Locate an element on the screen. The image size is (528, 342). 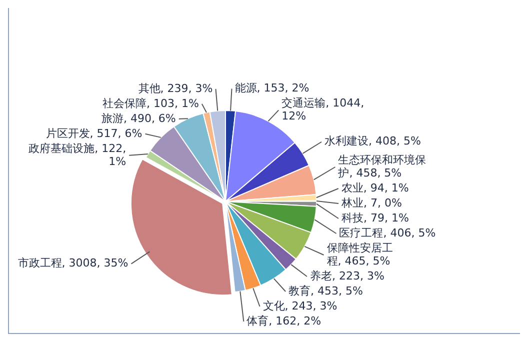
slice-label: 体育, 162, 2% is located at coordinates (284, 321).